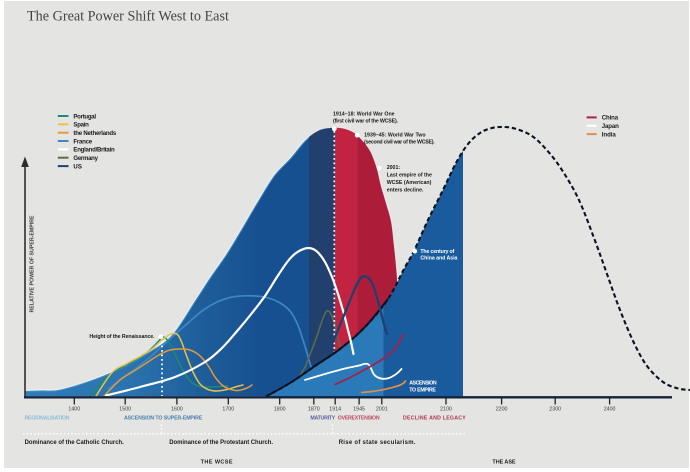  I want to click on svg-text: Rise of state secularism., so click(377, 443).